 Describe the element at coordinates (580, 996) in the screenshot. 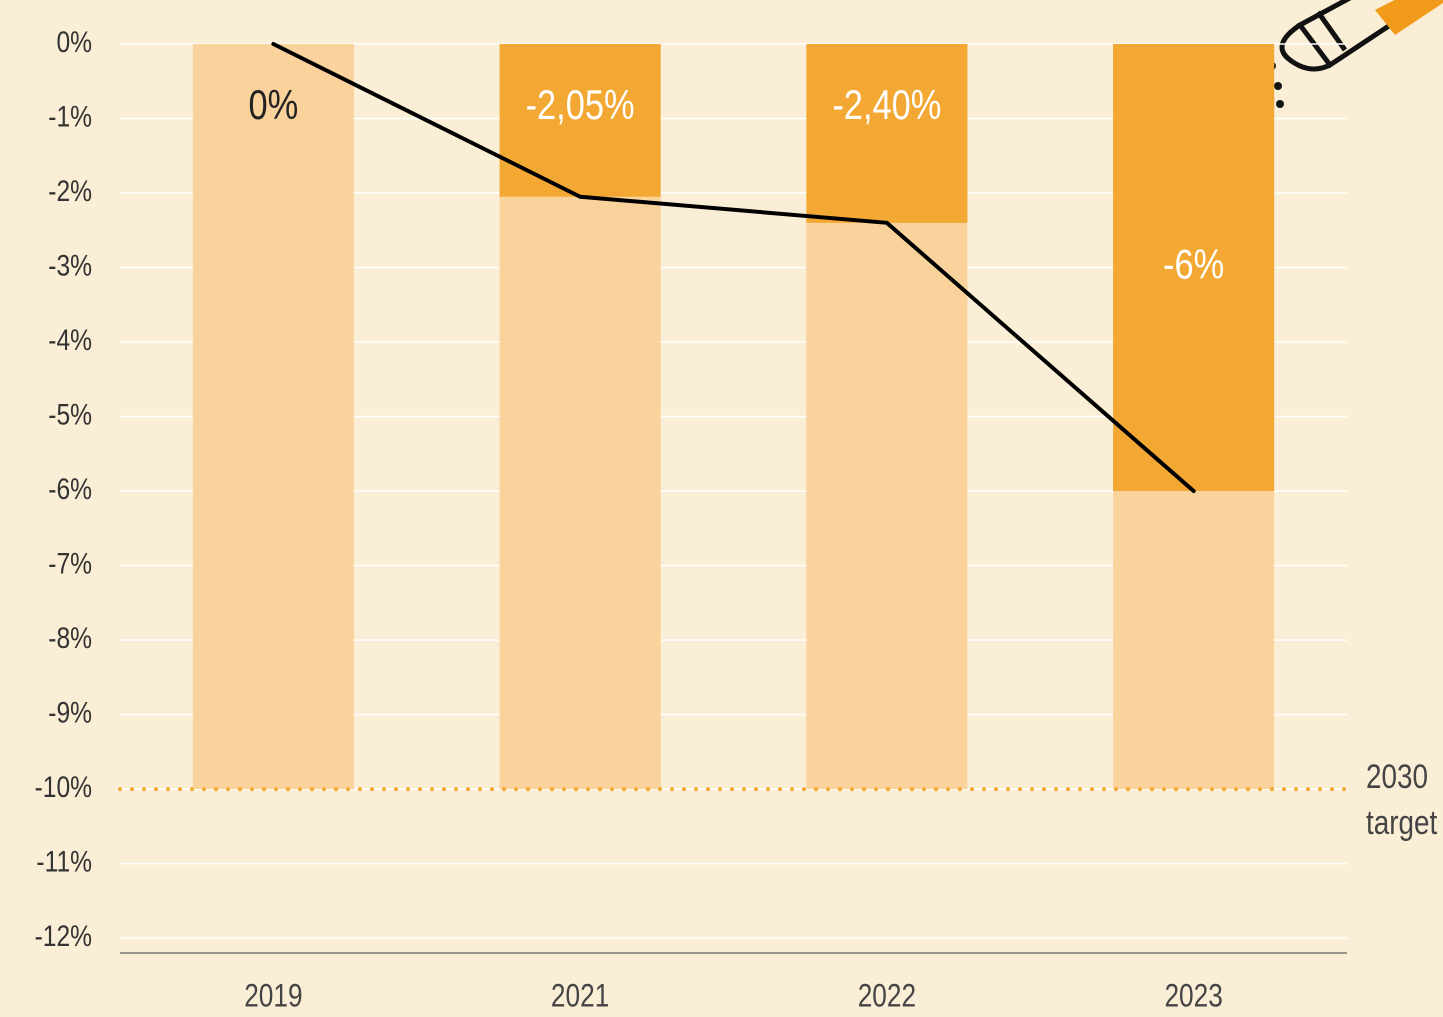

I see `x-tick-label: 2021` at that location.